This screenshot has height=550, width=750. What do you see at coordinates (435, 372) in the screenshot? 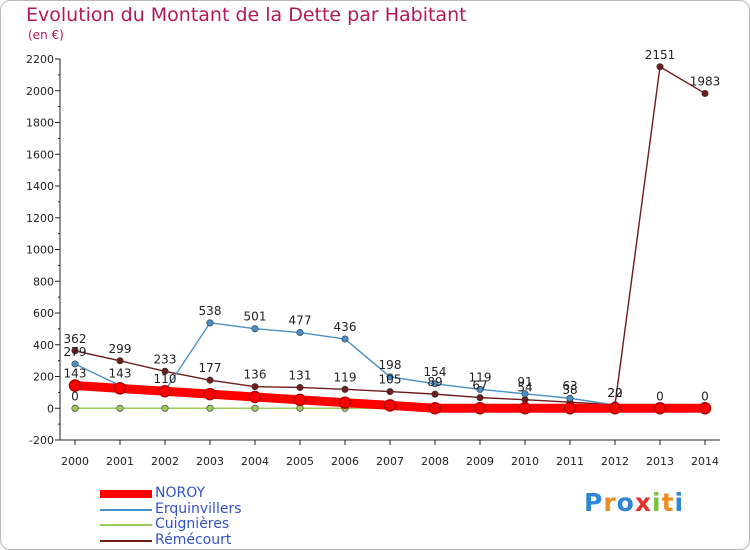
I see `data-label: 154` at bounding box center [435, 372].